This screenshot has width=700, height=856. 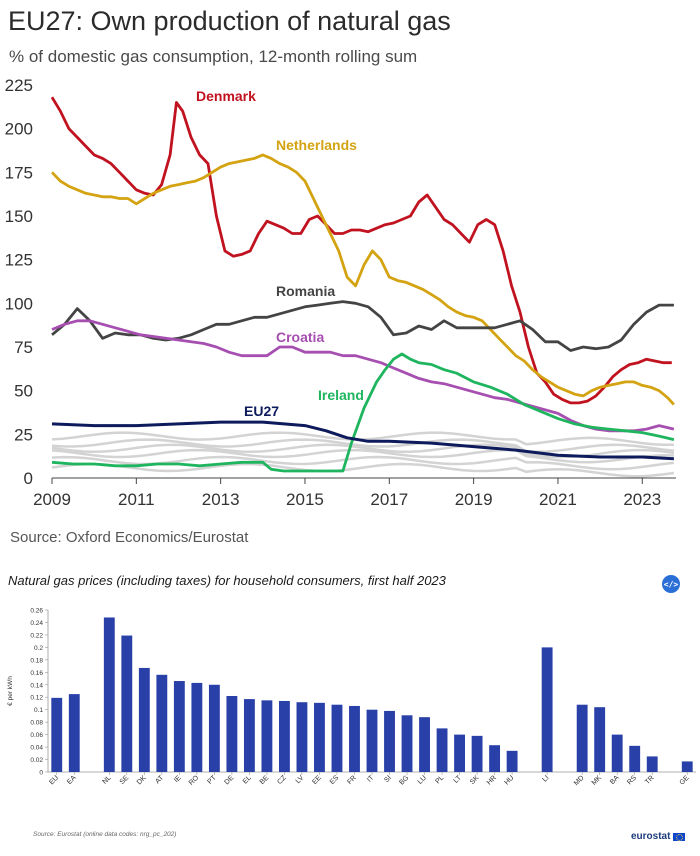 What do you see at coordinates (389, 741) in the screenshot?
I see `price-bar-si` at bounding box center [389, 741].